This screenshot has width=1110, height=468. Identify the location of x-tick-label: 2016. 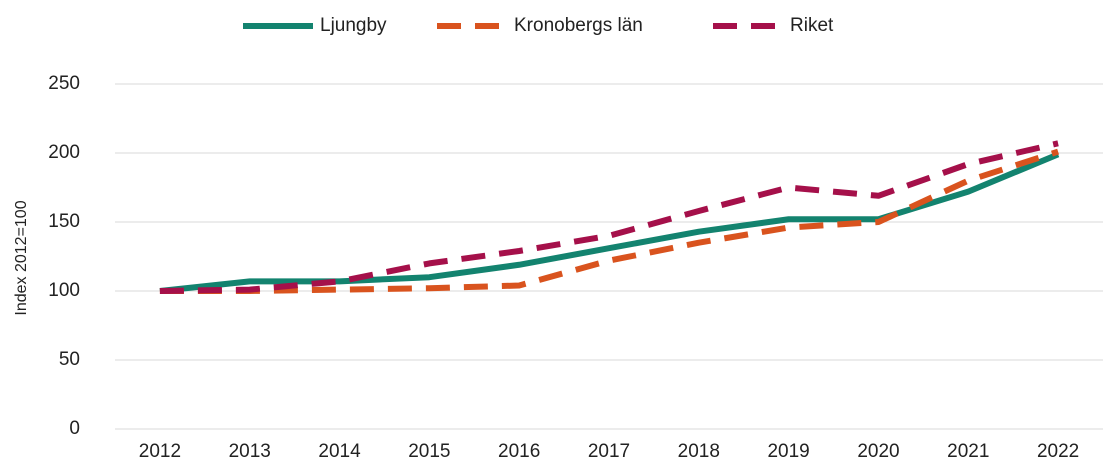
(519, 451).